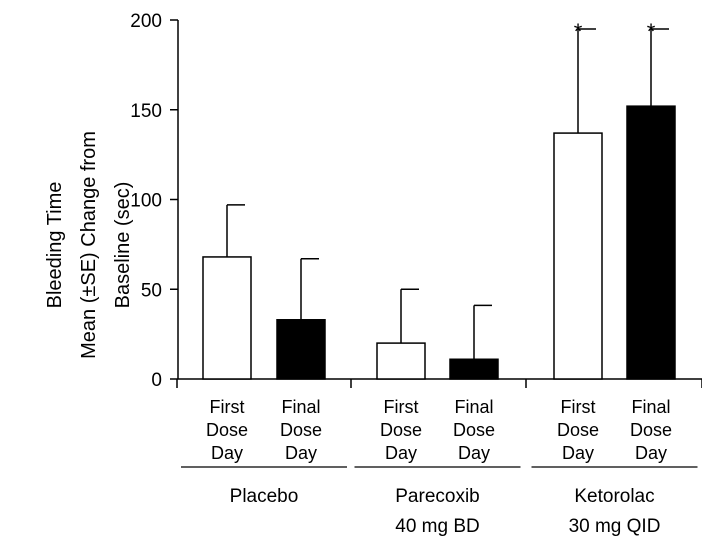 The height and width of the screenshot is (539, 702). Describe the element at coordinates (123, 245) in the screenshot. I see `y-axis-label-line: Baseline (sec)` at that location.